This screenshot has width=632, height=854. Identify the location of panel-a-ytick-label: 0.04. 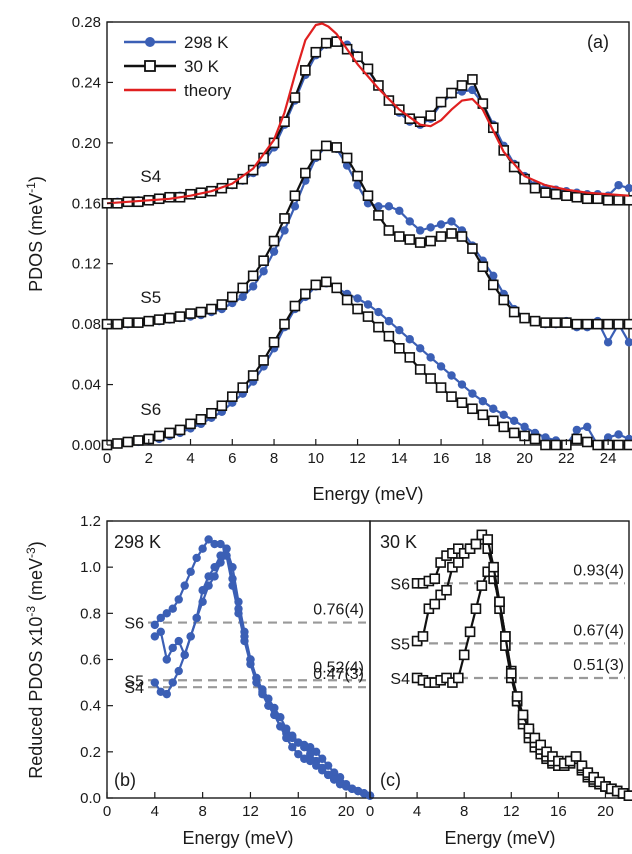
(86, 385).